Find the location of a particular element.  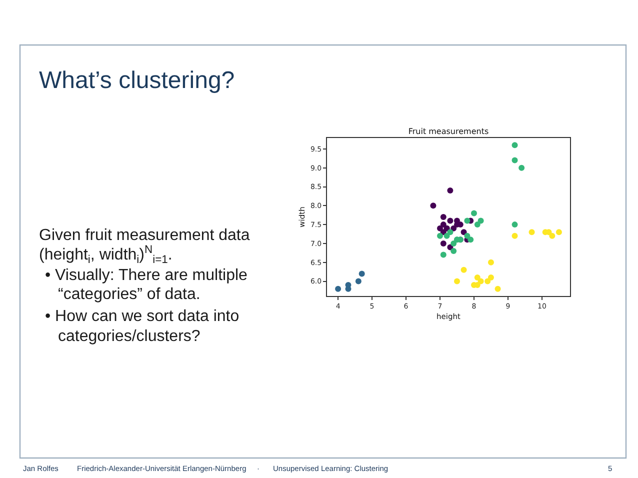

text: Given fruit measurement data (height$_{i}$, width$_{i}$)$^{N}$$_{i=1}$. is located at coordinates (144, 246).